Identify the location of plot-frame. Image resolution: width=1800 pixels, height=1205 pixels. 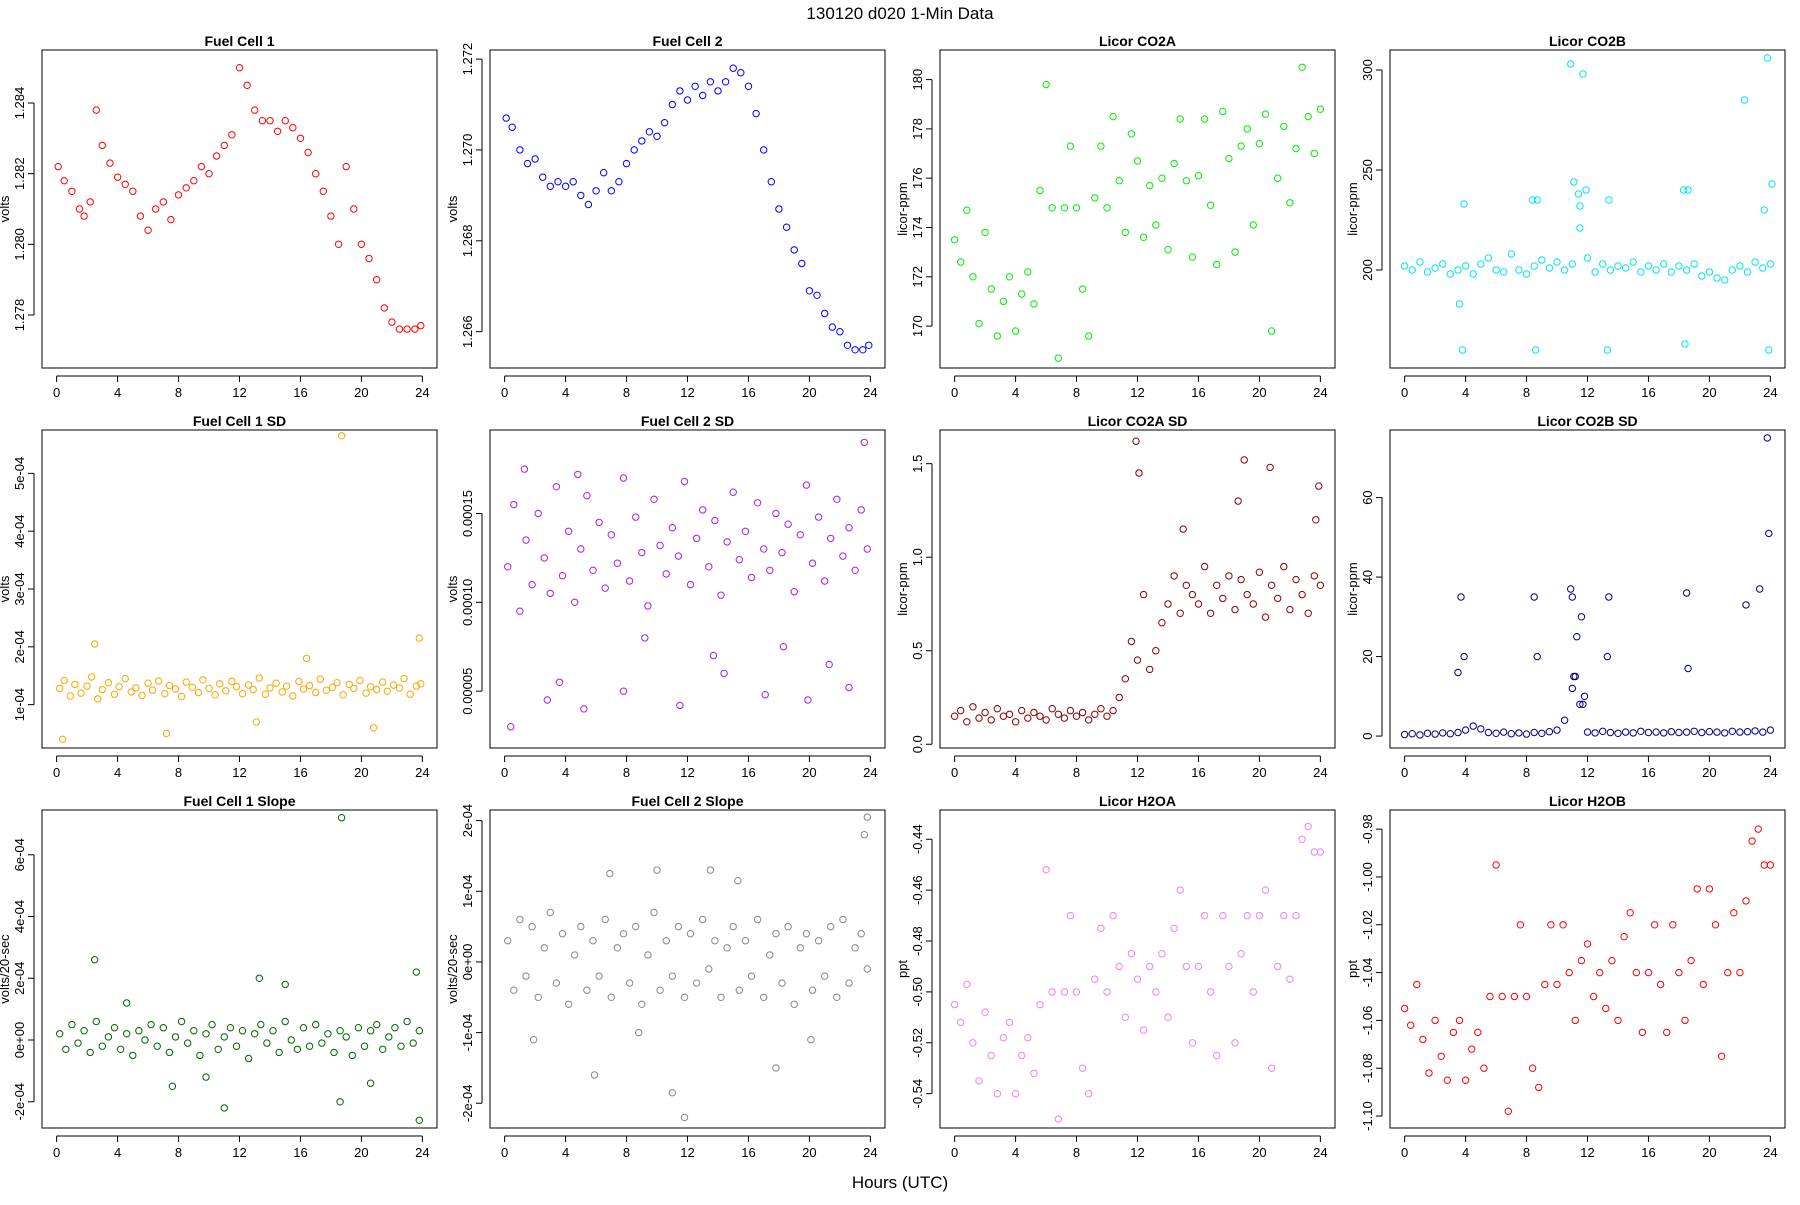
(1587, 589).